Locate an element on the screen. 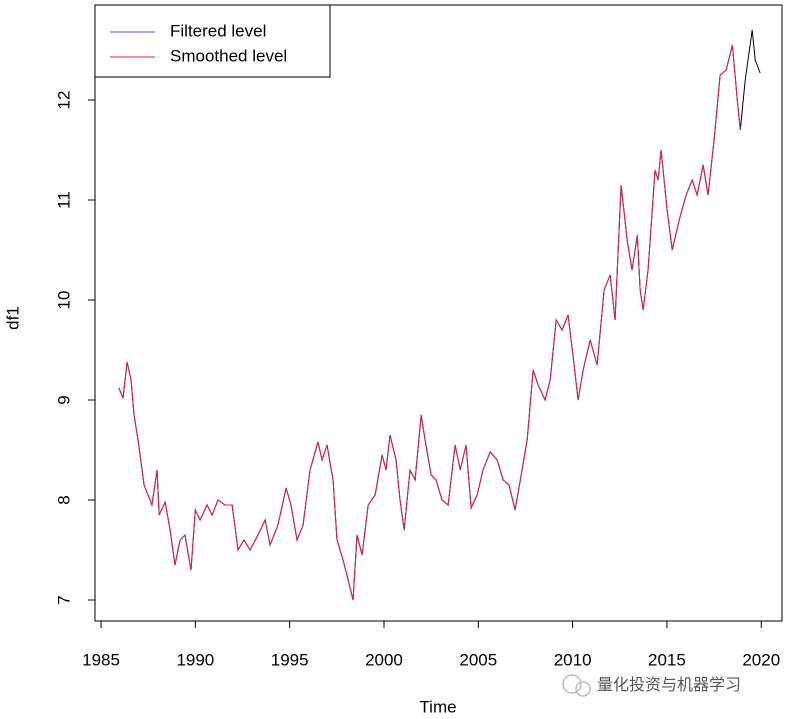 The image size is (794, 719). x-tick-label: 1995 is located at coordinates (290, 659).